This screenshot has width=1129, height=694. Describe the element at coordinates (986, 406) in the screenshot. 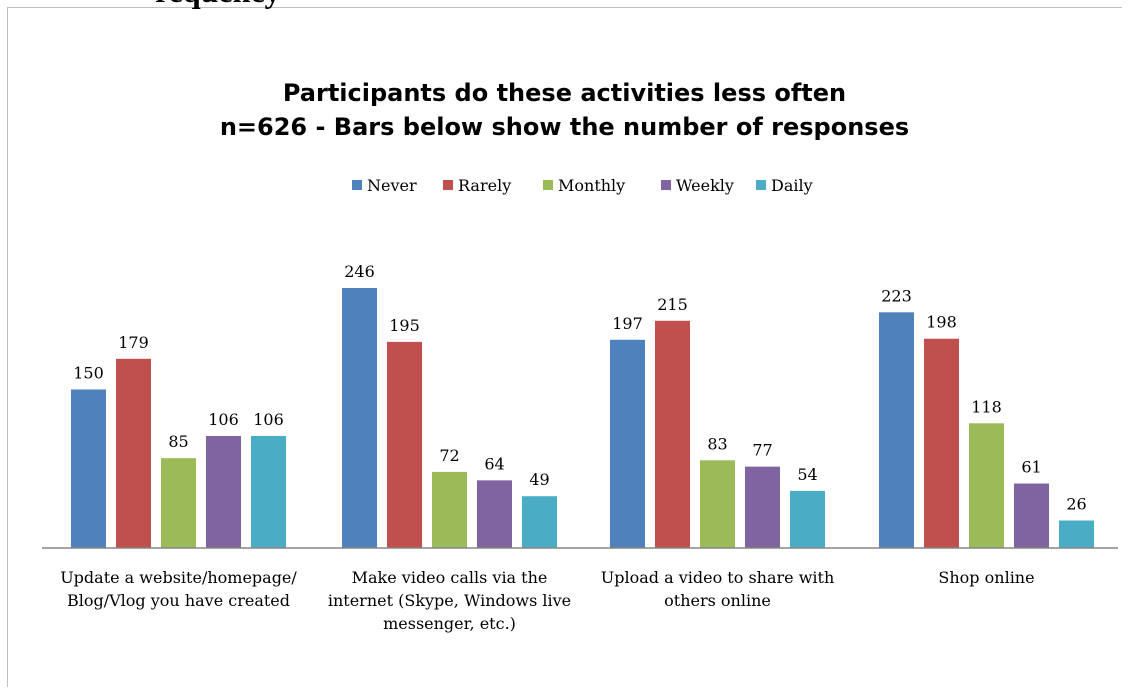

I see `data-label-monthly-3: 118` at that location.